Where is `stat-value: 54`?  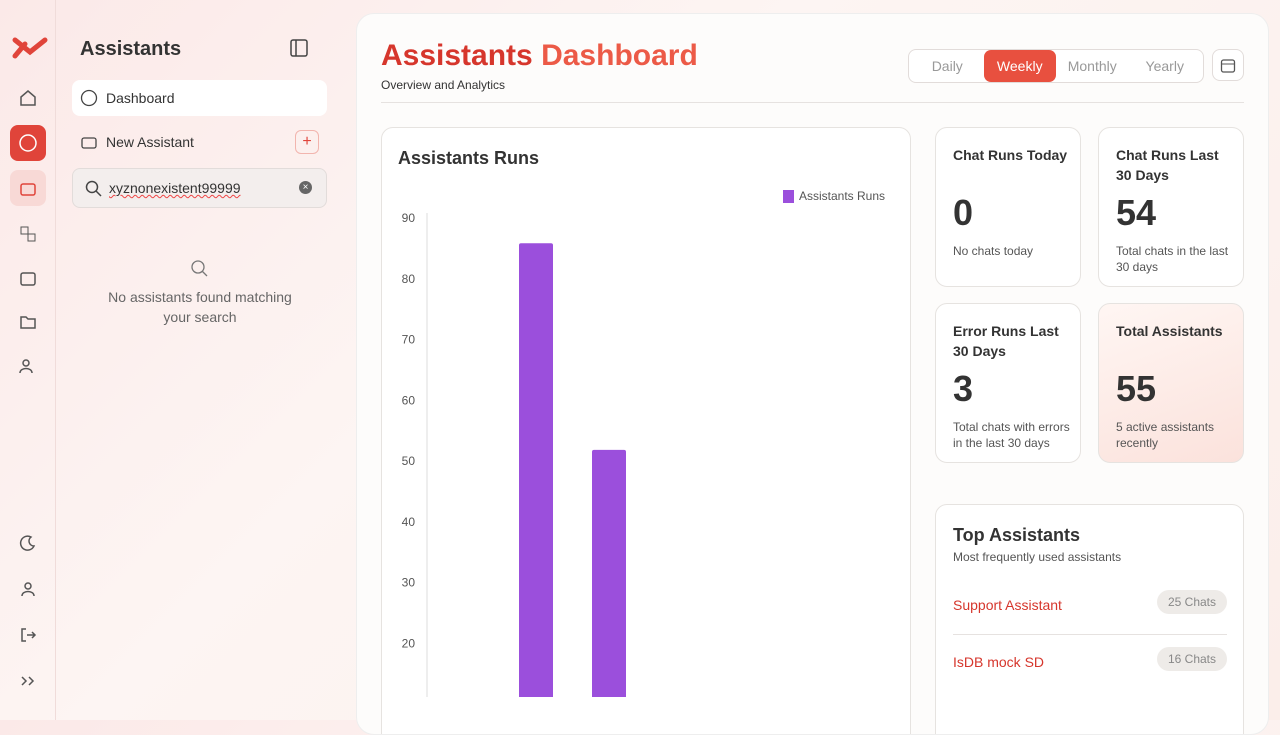
stat-value: 54 is located at coordinates (1136, 212).